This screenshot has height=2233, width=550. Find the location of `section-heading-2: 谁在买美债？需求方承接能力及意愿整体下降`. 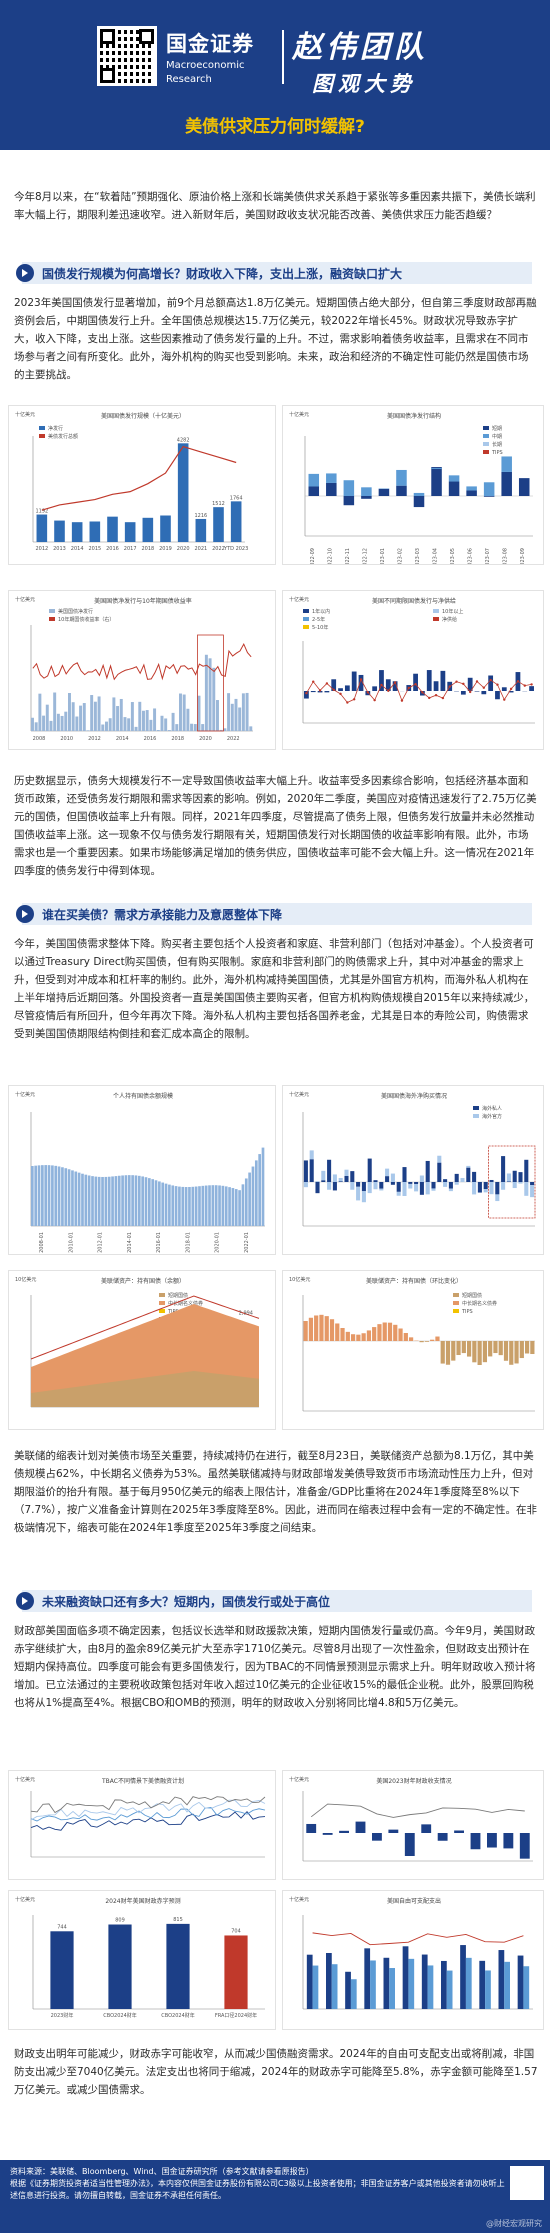

section-heading-2: 谁在买美债？需求方承接能力及意愿整体下降 is located at coordinates (274, 914).